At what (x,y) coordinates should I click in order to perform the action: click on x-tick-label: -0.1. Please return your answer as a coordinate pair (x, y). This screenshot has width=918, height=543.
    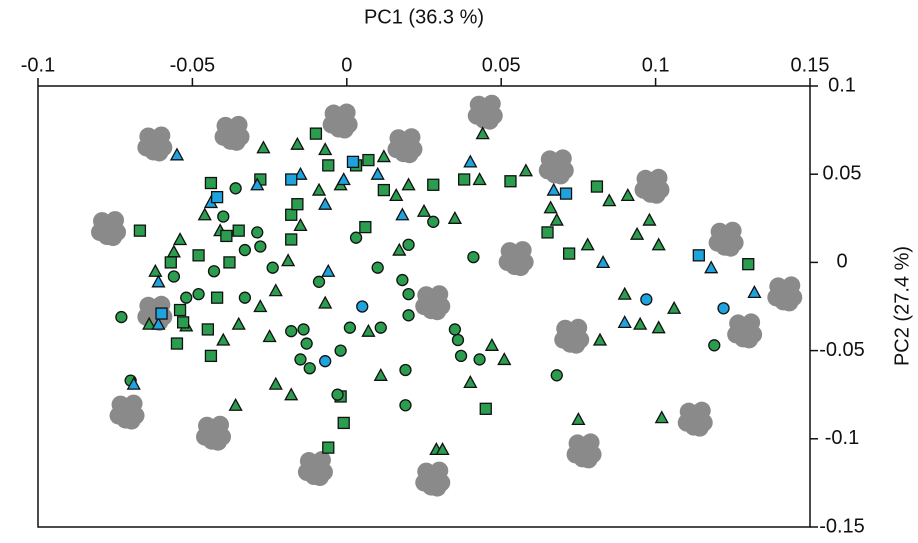
    Looking at the image, I should click on (38, 65).